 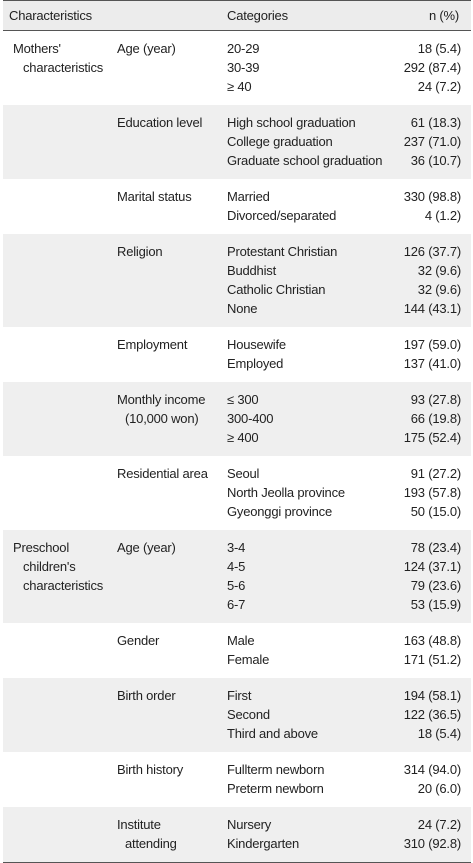 I want to click on values-cell: 91 (27.2) 193 (57.8) 50 (15.0), so click(x=433, y=493).